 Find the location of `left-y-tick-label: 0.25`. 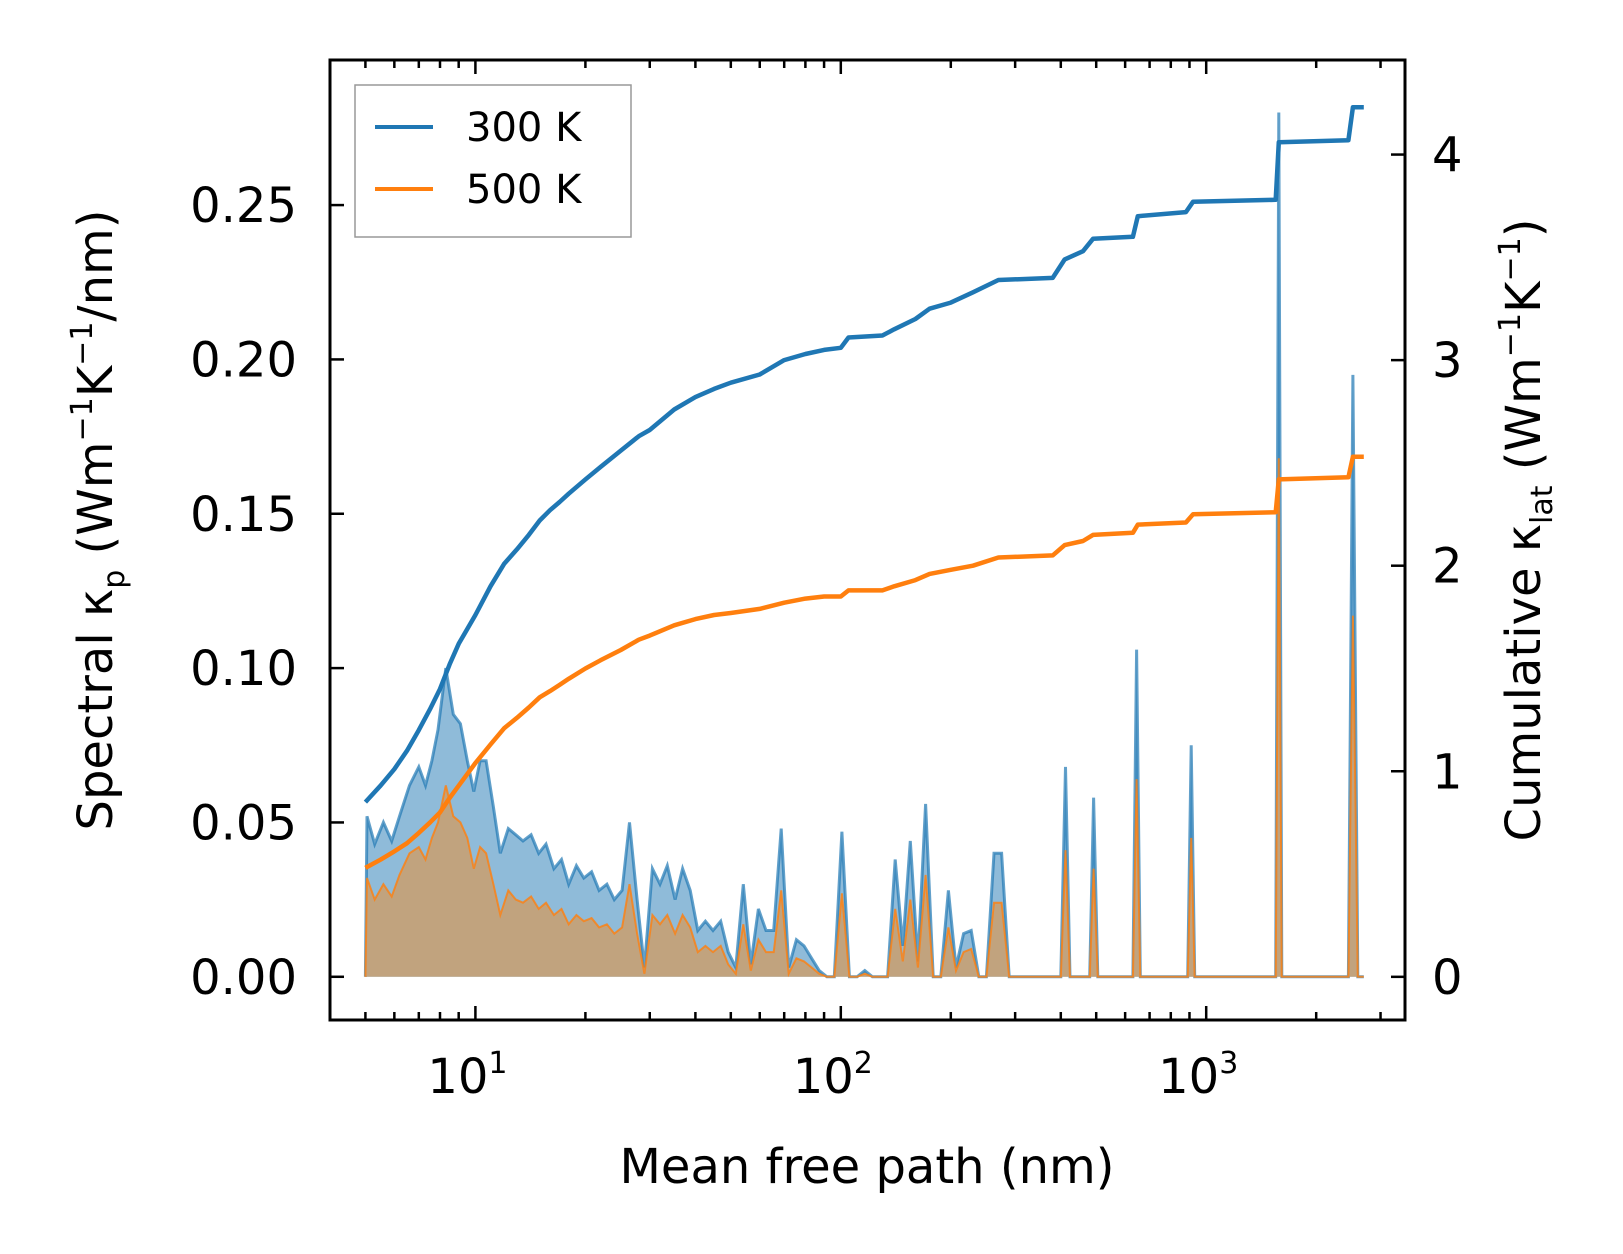

left-y-tick-label: 0.25 is located at coordinates (243, 206).